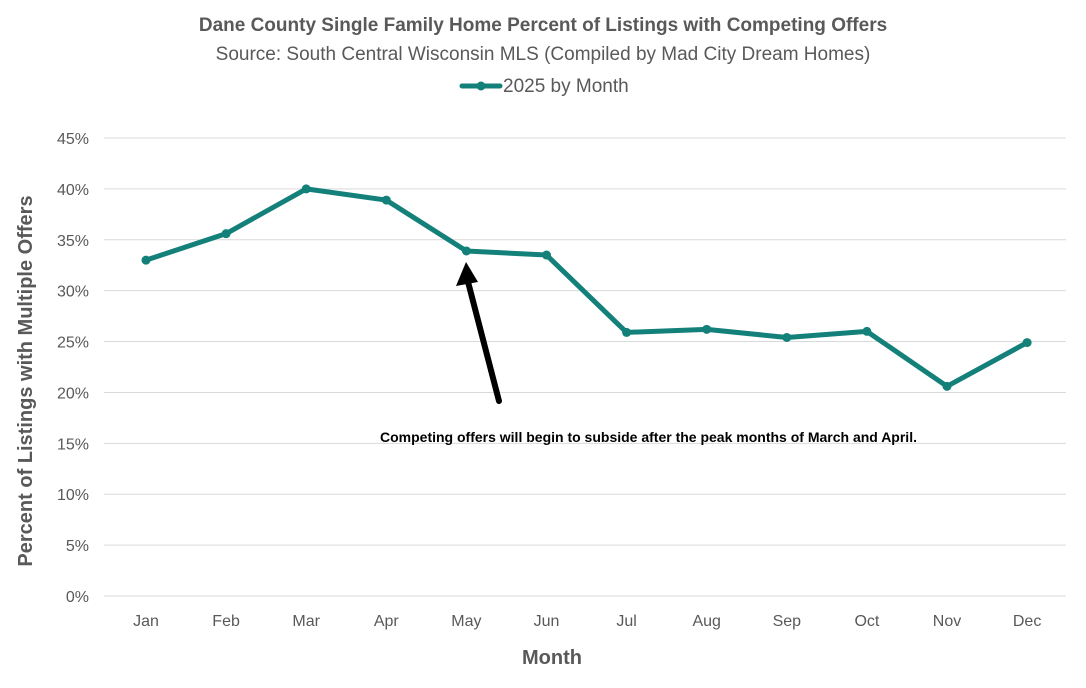 The image size is (1086, 688). What do you see at coordinates (73, 292) in the screenshot?
I see `y-tick-label: 30%` at bounding box center [73, 292].